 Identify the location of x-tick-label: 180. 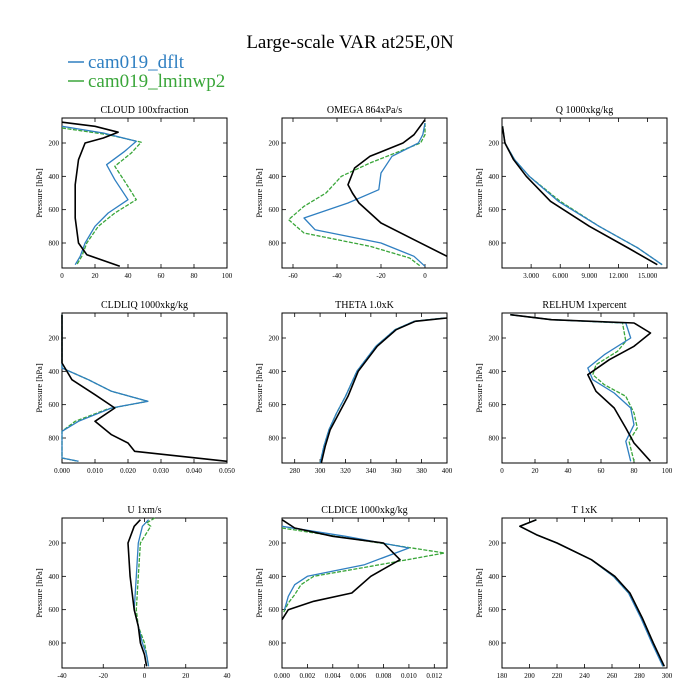
(502, 676).